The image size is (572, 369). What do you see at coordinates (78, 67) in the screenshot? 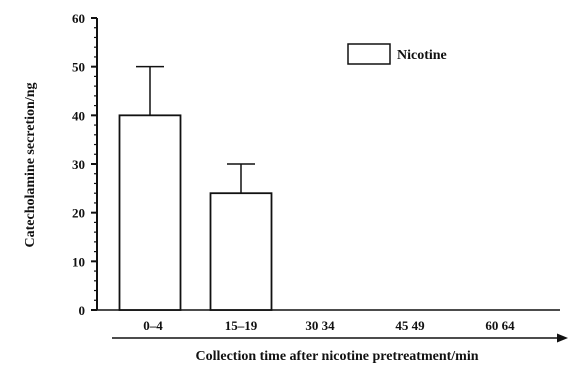
I see `y-tick-label: 50` at bounding box center [78, 67].